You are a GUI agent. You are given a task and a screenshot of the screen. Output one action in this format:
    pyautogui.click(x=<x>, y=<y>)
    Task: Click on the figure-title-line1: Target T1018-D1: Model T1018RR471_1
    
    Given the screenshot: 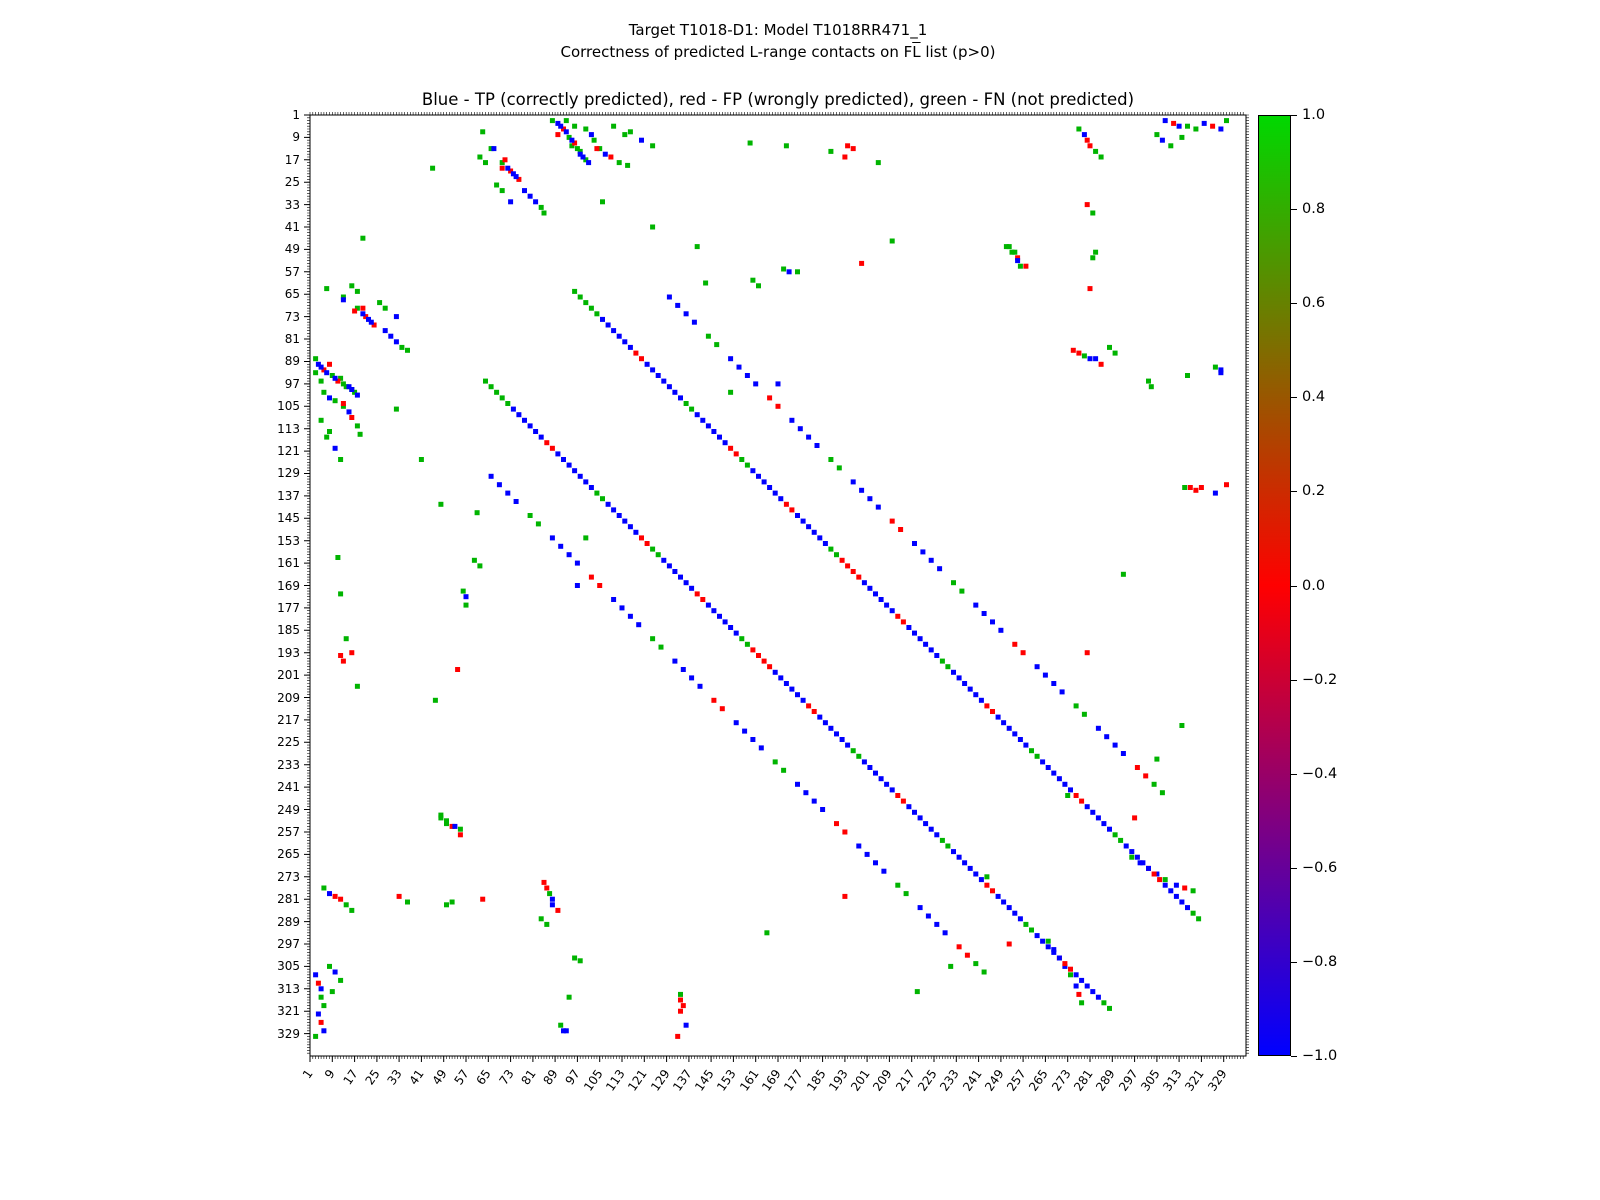 What is the action you would take?
    pyautogui.click(x=778, y=30)
    